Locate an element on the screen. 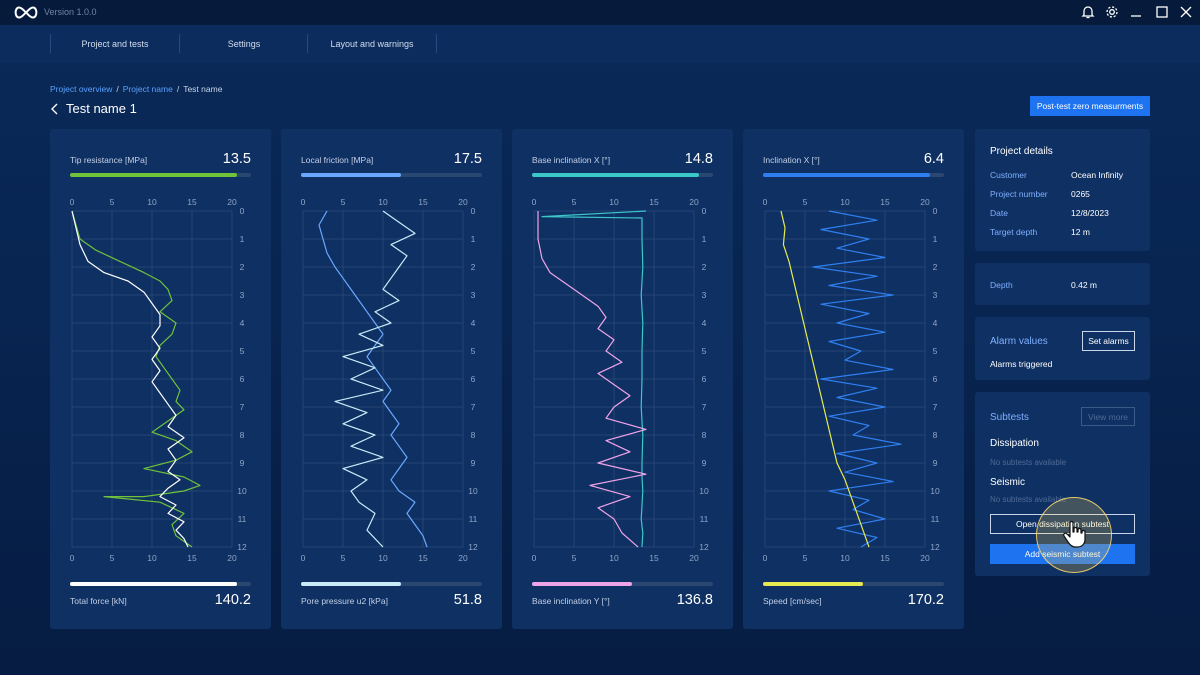  breadcrumb-test-name: Test name is located at coordinates (203, 89).